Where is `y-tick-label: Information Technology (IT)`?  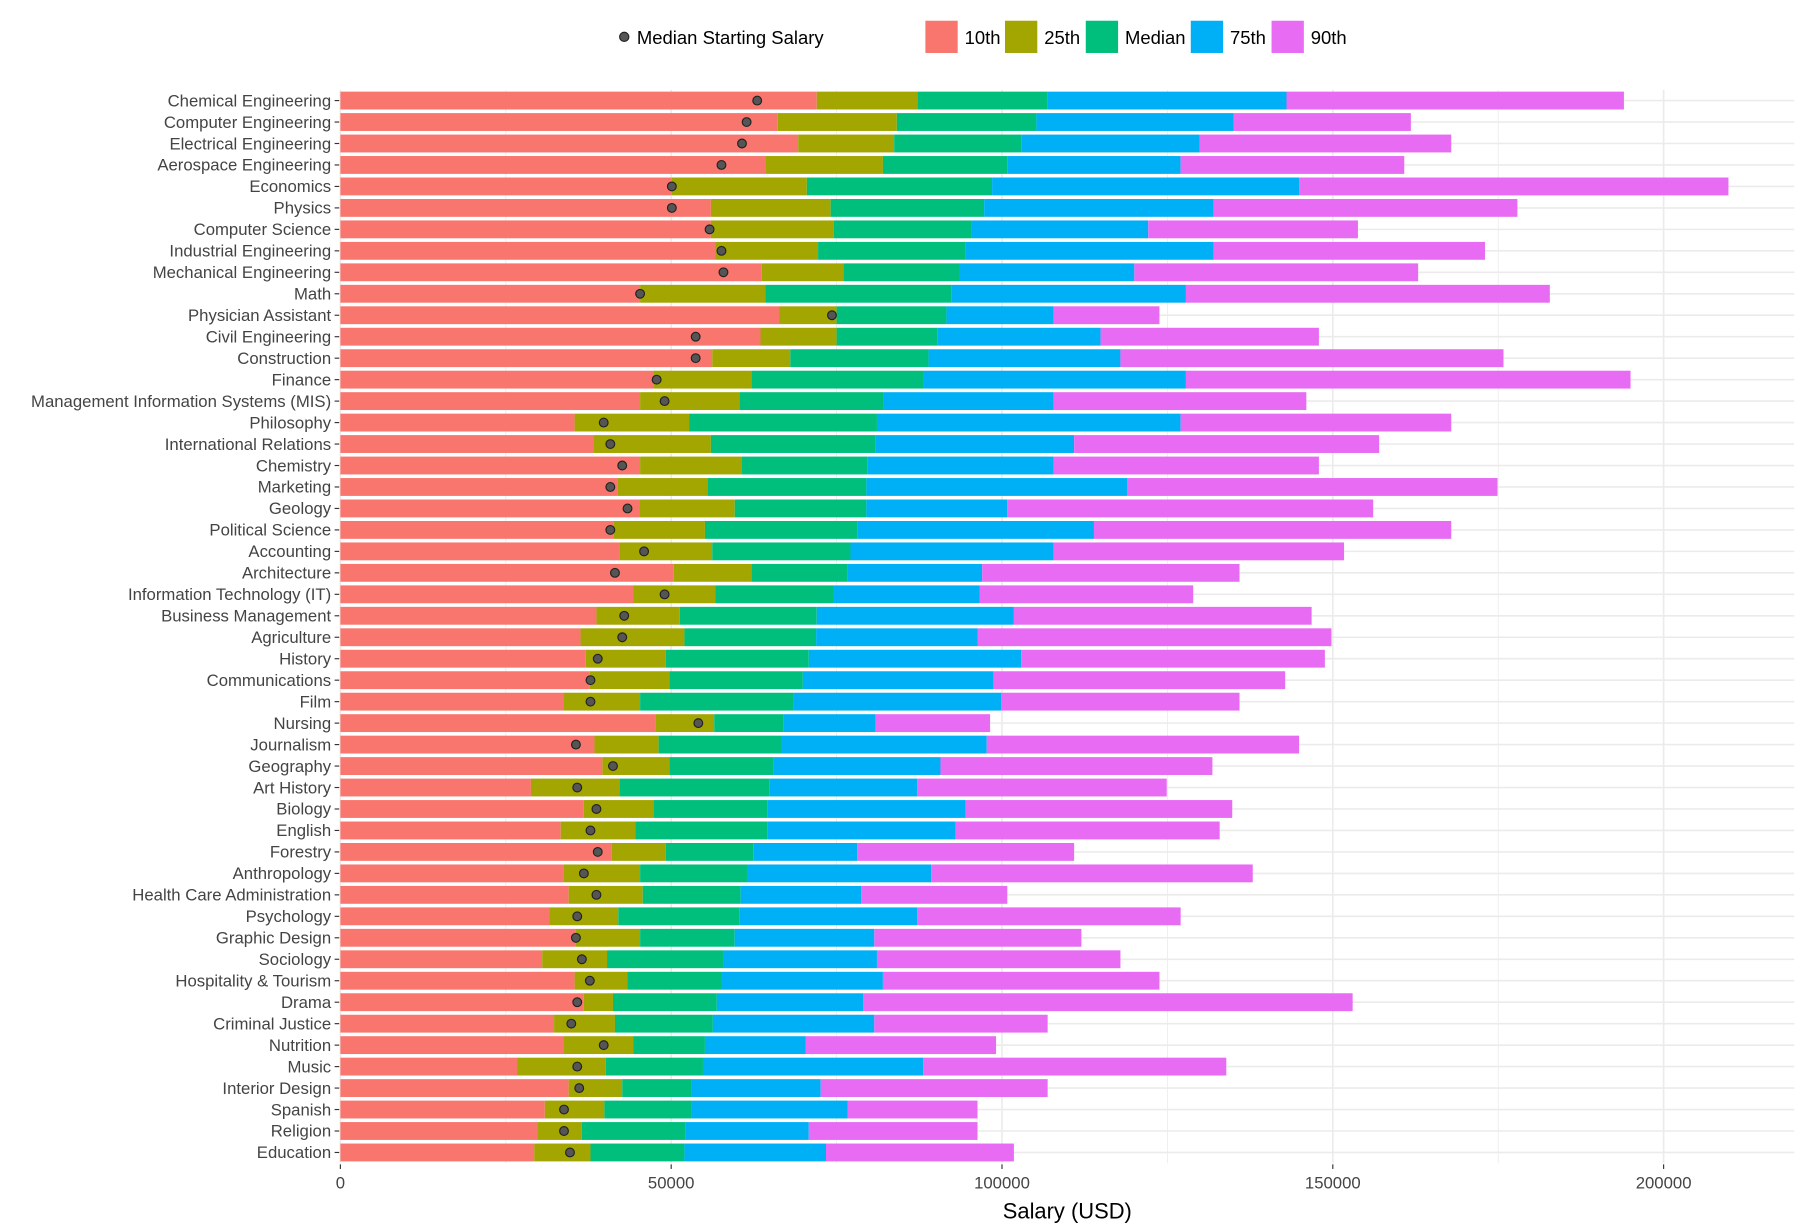 y-tick-label: Information Technology (IT) is located at coordinates (229, 594).